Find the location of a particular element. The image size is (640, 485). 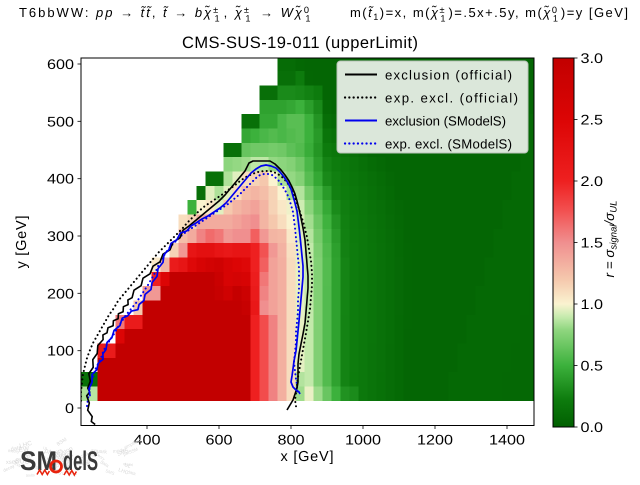

svg-text: 1.0 is located at coordinates (592, 304).